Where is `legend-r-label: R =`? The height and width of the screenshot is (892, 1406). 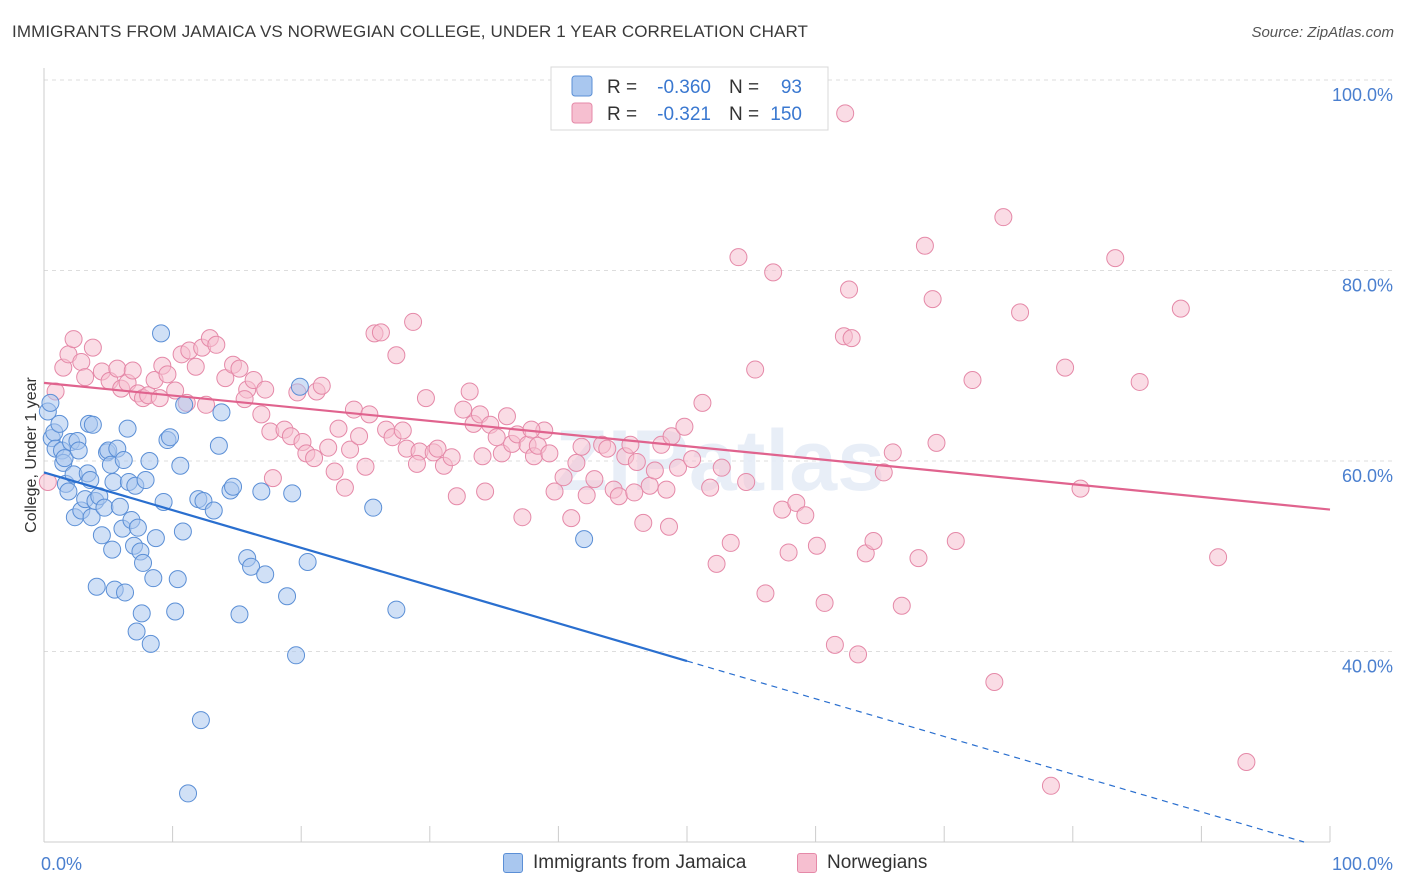
legend-r-label: R = is located at coordinates (622, 87).